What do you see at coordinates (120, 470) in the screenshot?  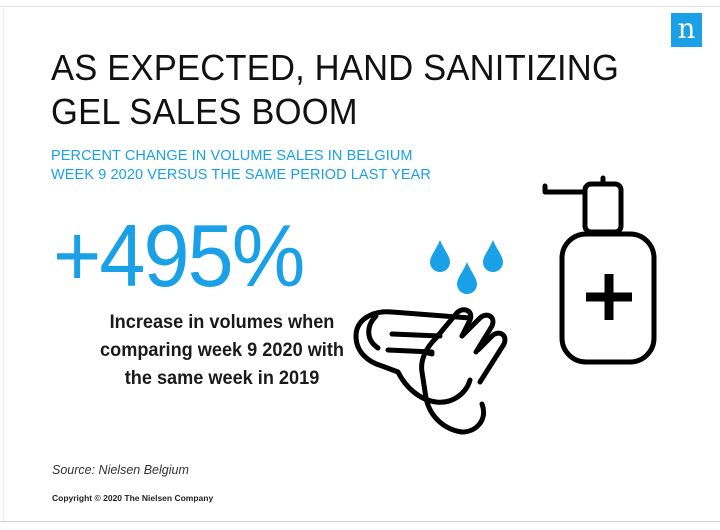 I see `source-note: Source: Nielsen Belgium` at bounding box center [120, 470].